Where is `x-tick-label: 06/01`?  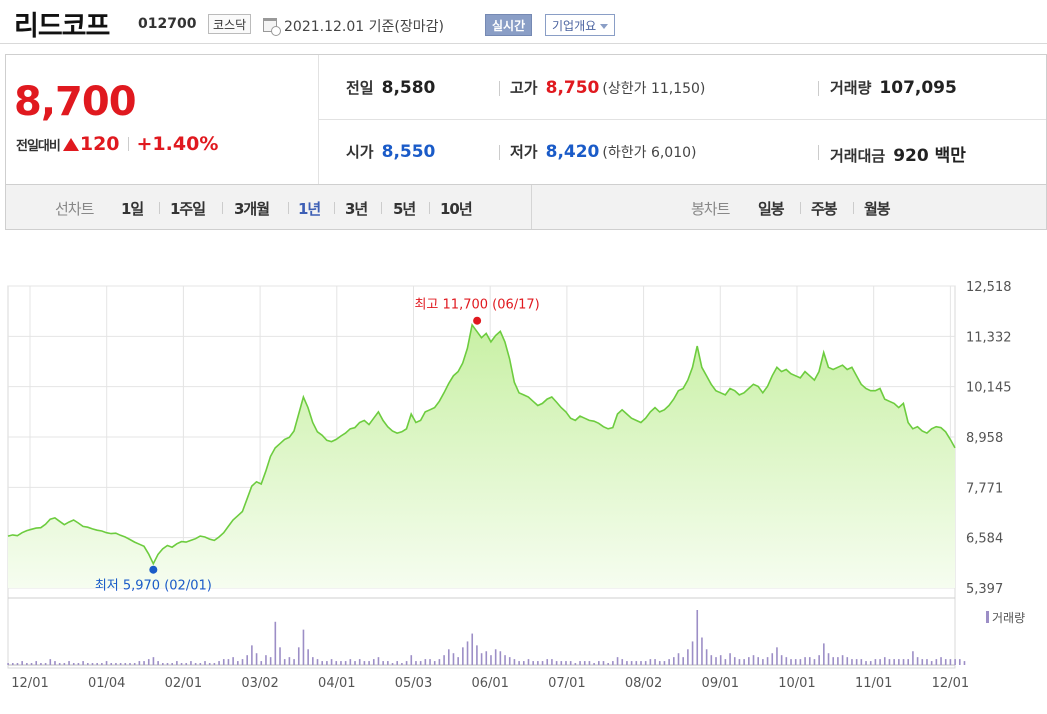
x-tick-label: 06/01 is located at coordinates (489, 683).